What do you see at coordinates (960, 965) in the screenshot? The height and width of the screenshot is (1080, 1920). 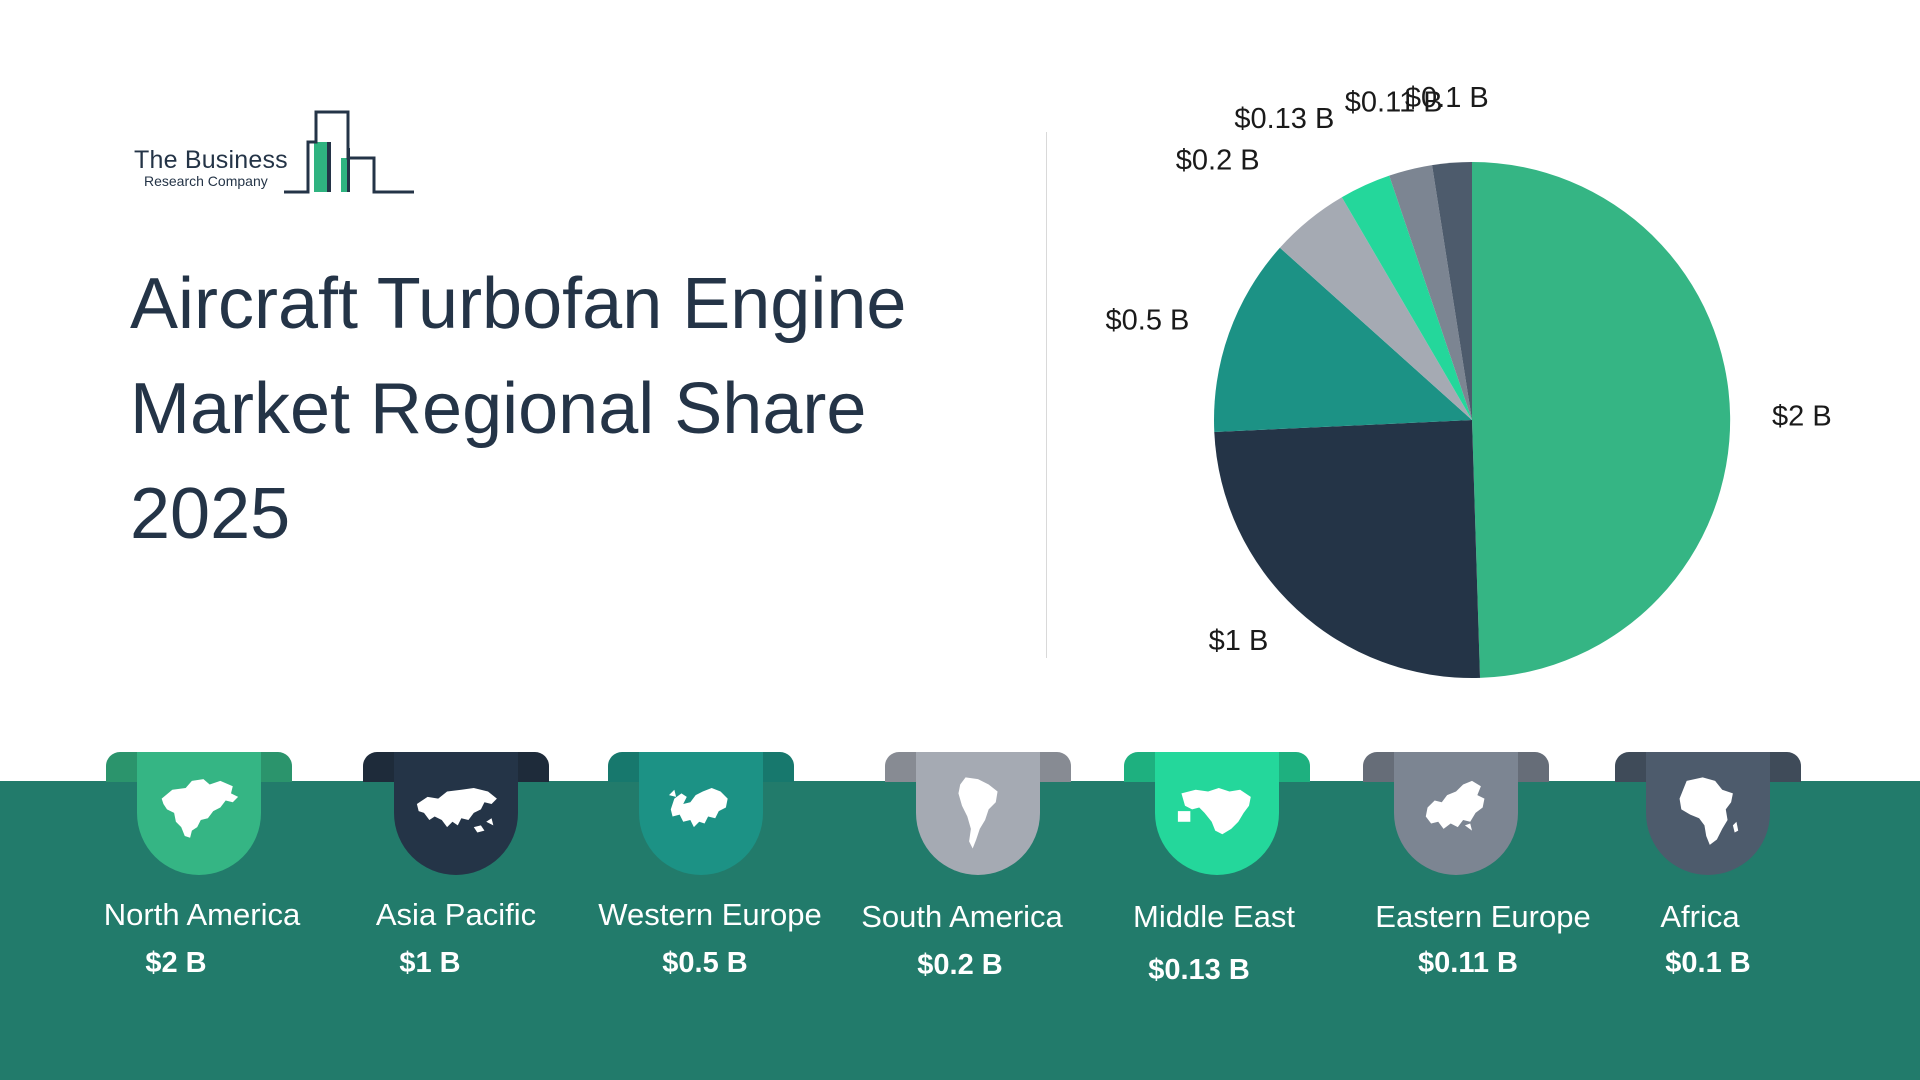 I see `region-value-south-america: $0.2 B` at bounding box center [960, 965].